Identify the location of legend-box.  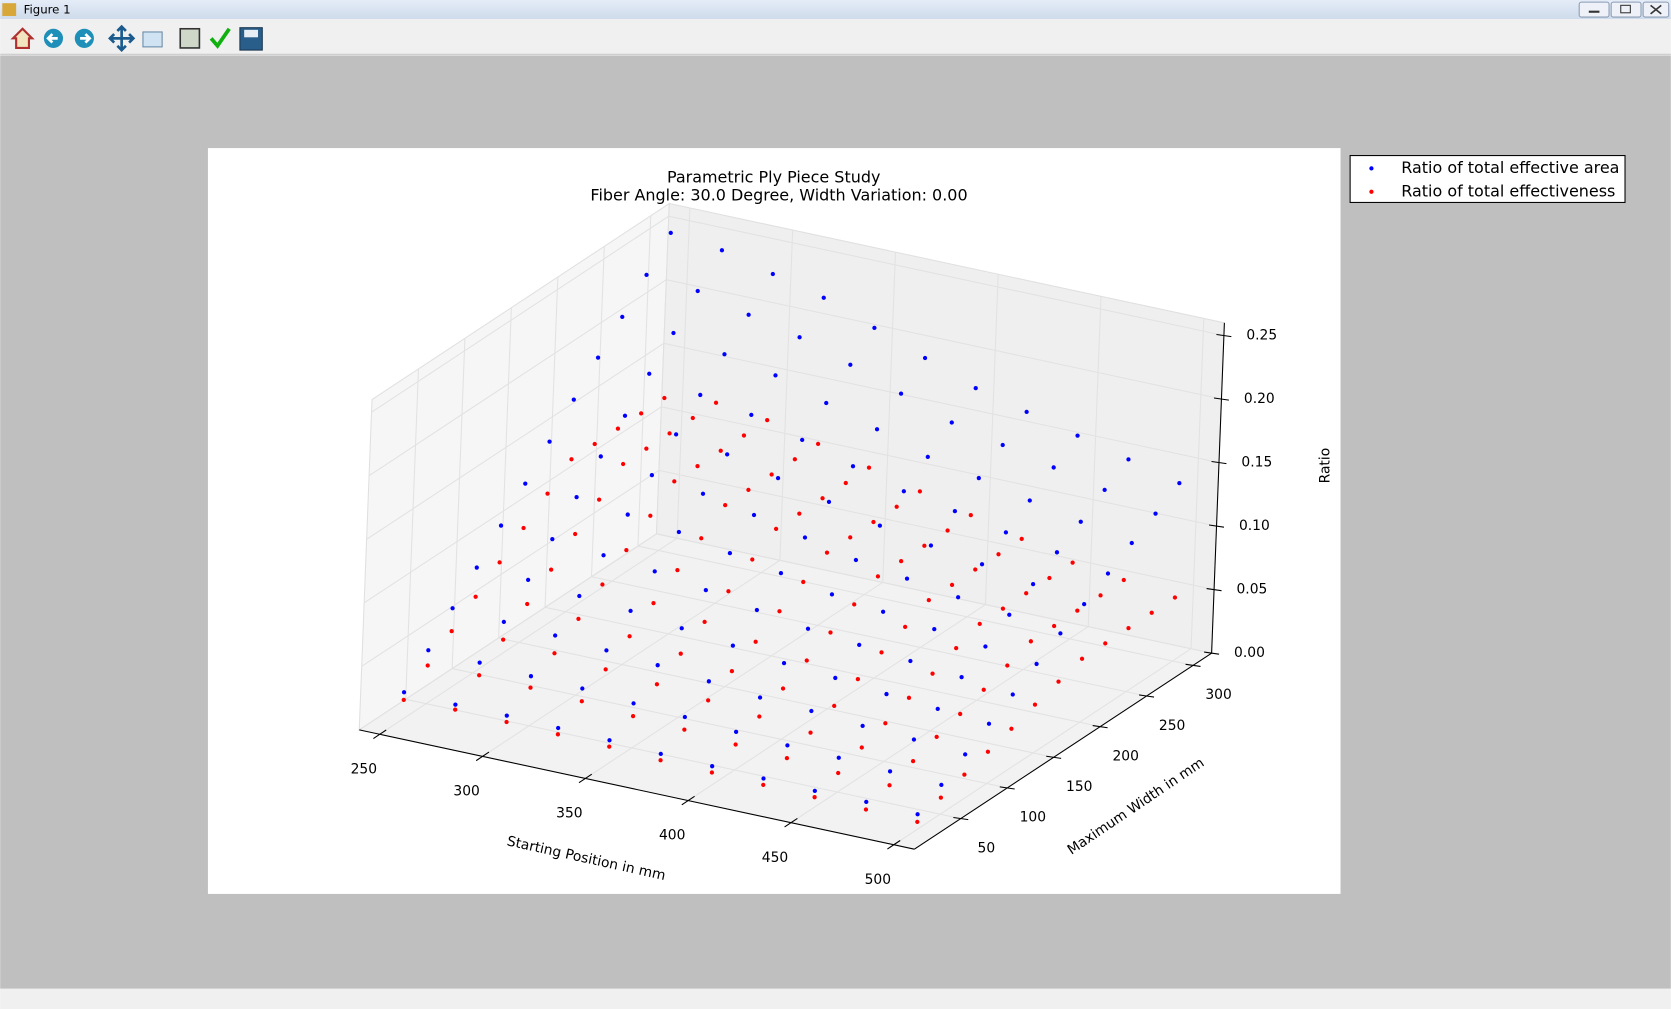
(1487, 179).